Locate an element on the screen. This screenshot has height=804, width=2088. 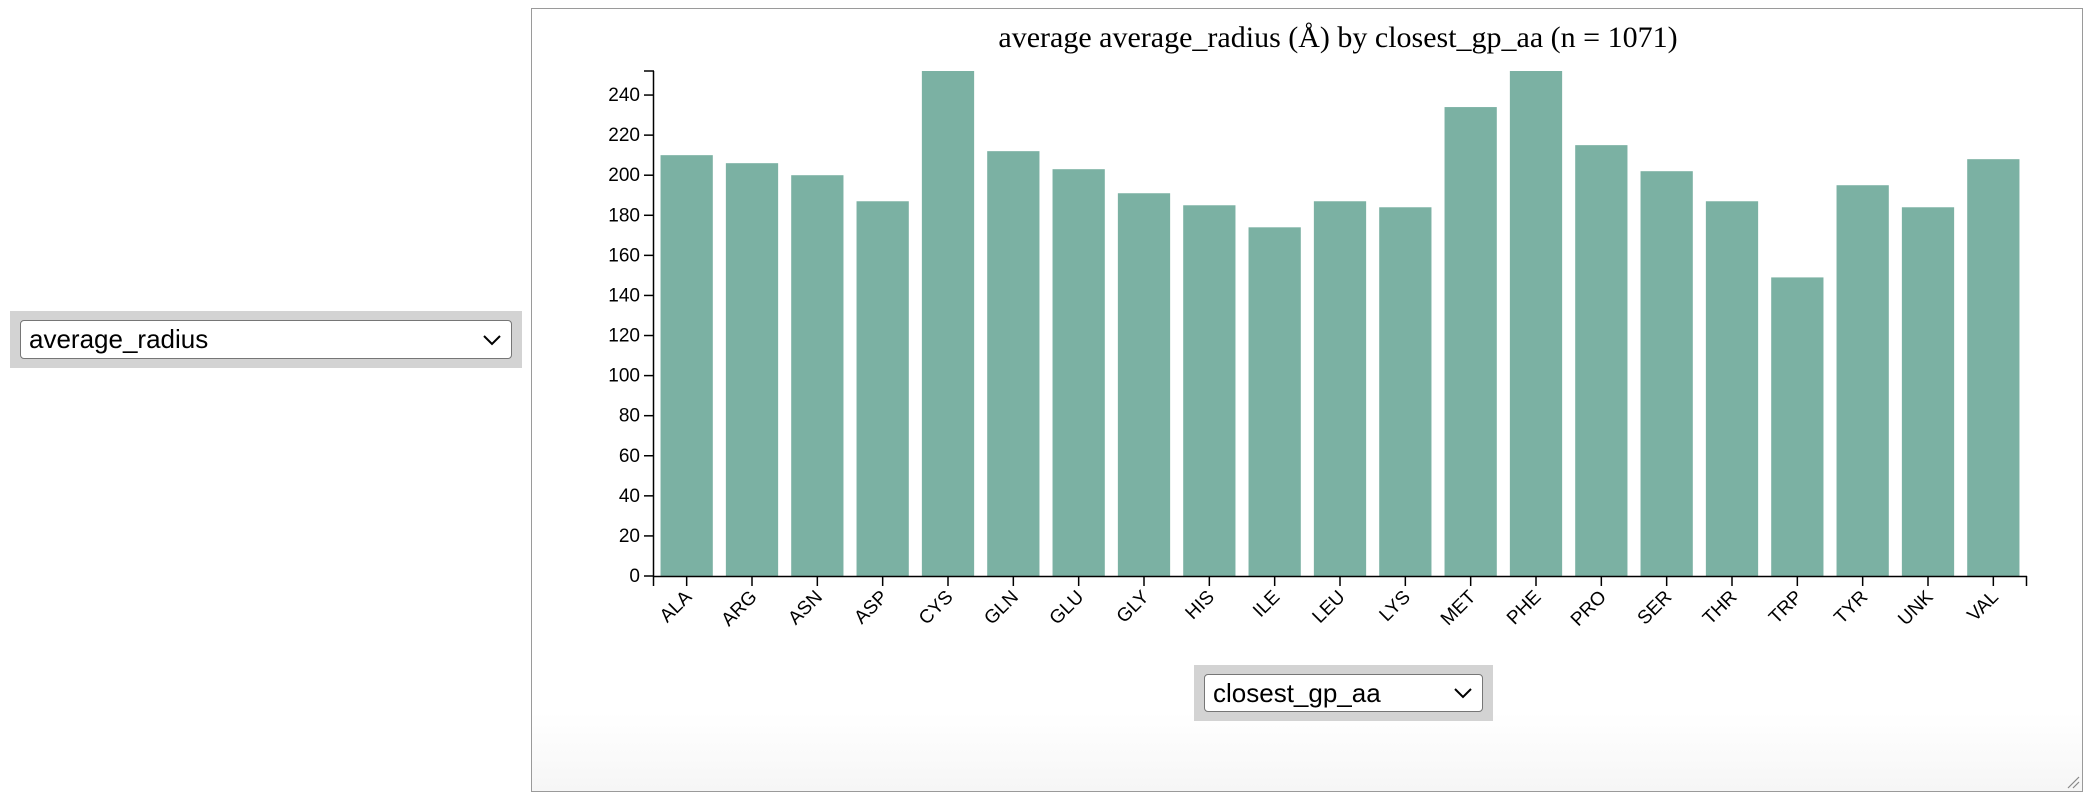
y-tick-label-0: 0 is located at coordinates (634, 576).